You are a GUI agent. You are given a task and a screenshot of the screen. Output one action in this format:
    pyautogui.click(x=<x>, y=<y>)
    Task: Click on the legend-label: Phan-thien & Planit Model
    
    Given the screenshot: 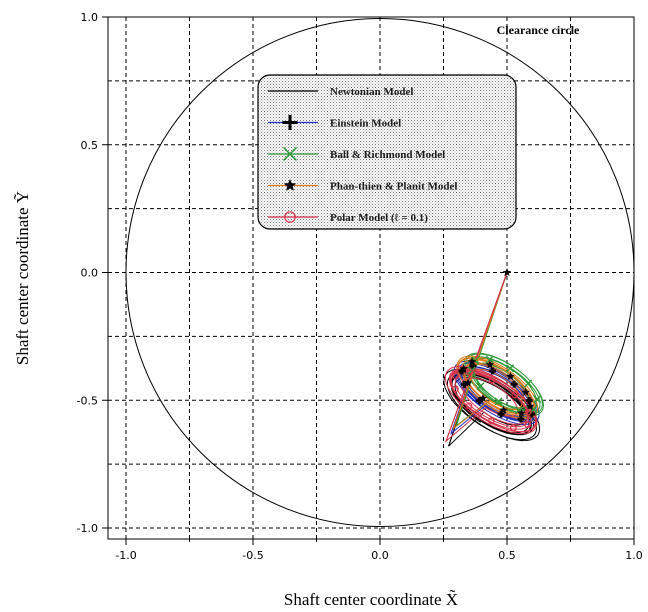 What is the action you would take?
    pyautogui.click(x=393, y=187)
    